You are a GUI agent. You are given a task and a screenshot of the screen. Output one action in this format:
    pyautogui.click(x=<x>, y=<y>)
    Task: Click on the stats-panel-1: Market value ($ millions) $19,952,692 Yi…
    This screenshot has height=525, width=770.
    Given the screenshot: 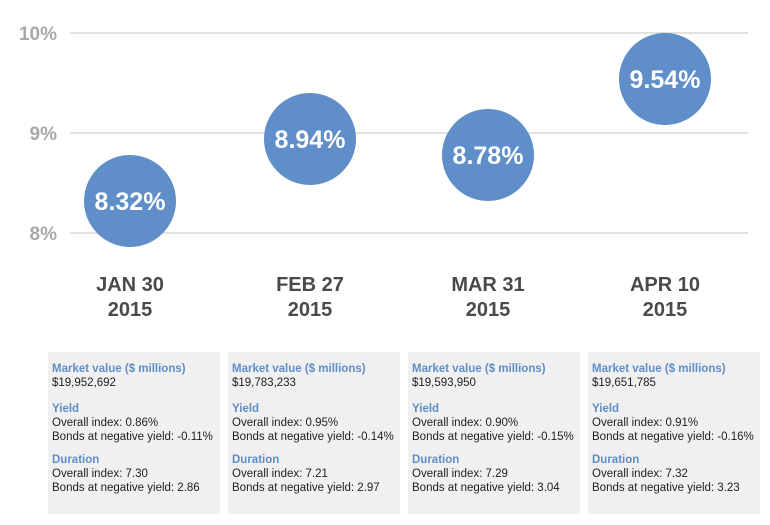 What is the action you would take?
    pyautogui.click(x=134, y=433)
    